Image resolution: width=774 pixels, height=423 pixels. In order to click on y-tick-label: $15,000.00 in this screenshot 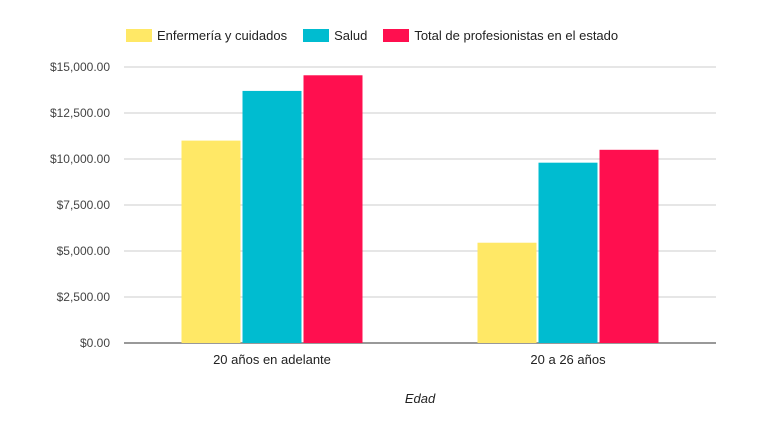, I will do `click(80, 67)`.